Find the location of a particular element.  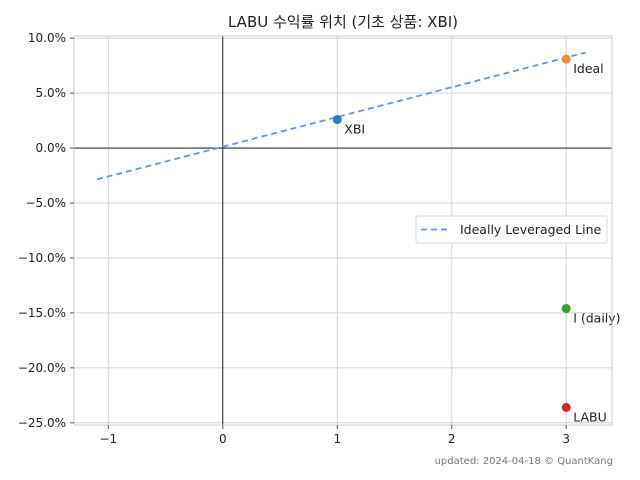

y-tick-label: −10.0% is located at coordinates (42, 258).